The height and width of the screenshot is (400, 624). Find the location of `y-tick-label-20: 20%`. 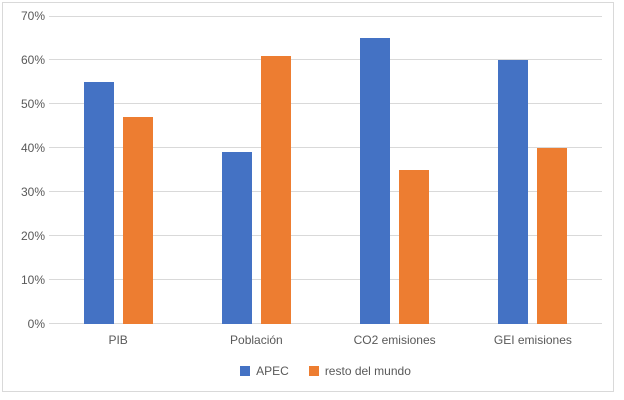

y-tick-label-20: 20% is located at coordinates (32, 236).